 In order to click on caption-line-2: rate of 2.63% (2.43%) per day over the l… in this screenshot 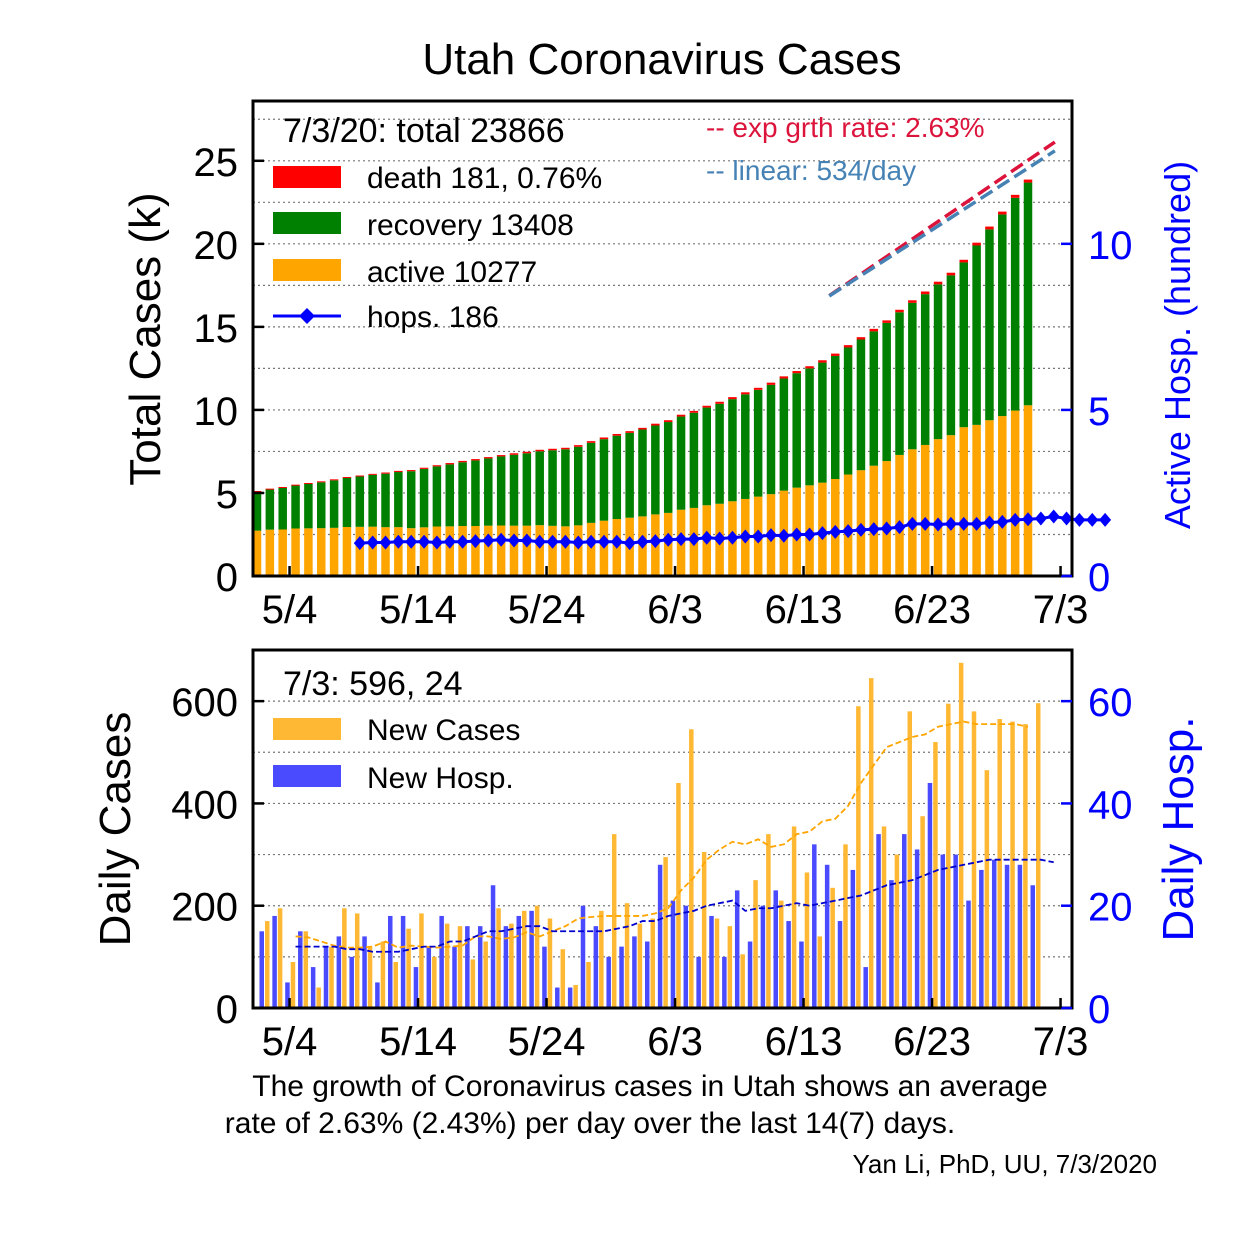, I will do `click(590, 1123)`.